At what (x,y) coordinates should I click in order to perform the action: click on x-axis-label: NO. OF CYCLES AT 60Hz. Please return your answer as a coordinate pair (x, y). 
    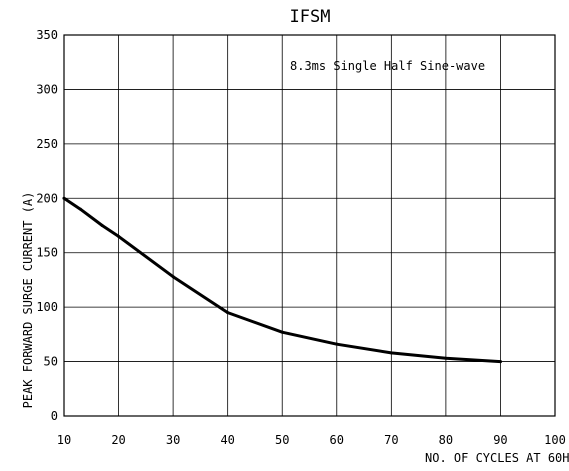
    Looking at the image, I should click on (497, 458).